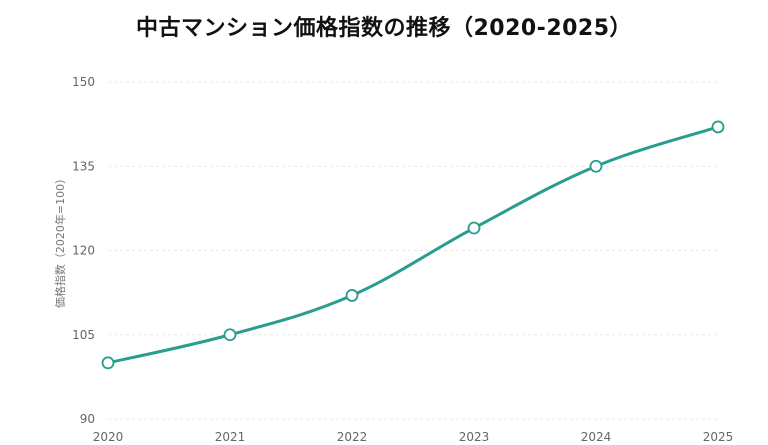  I want to click on y-tick-label: 105, so click(83, 335).